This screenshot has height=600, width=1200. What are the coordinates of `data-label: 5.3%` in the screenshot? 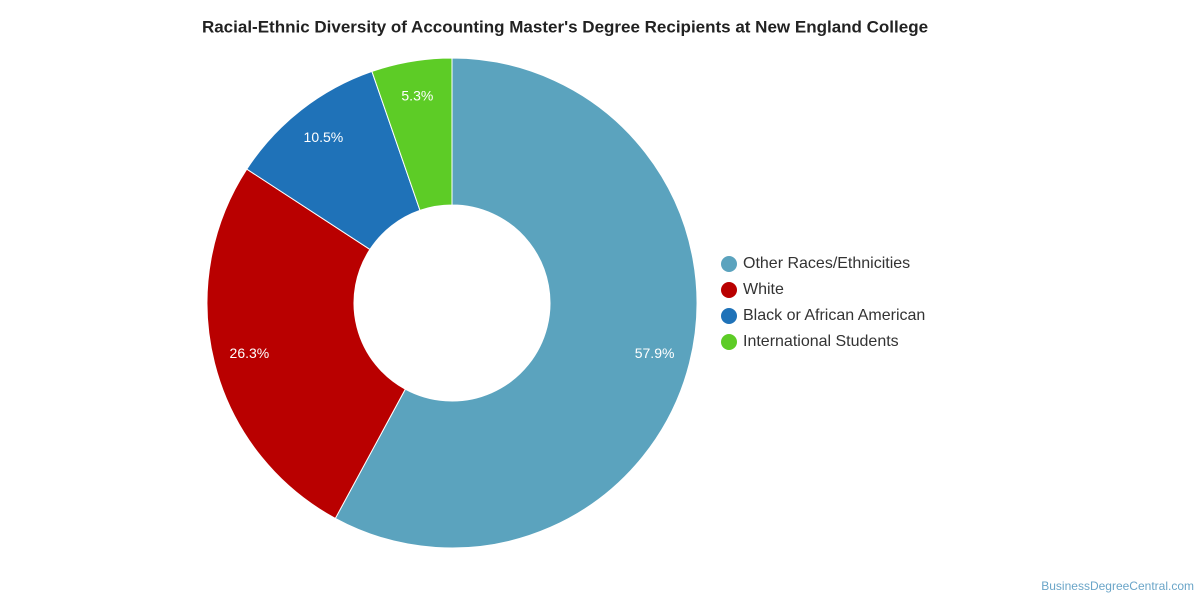 It's located at (417, 96).